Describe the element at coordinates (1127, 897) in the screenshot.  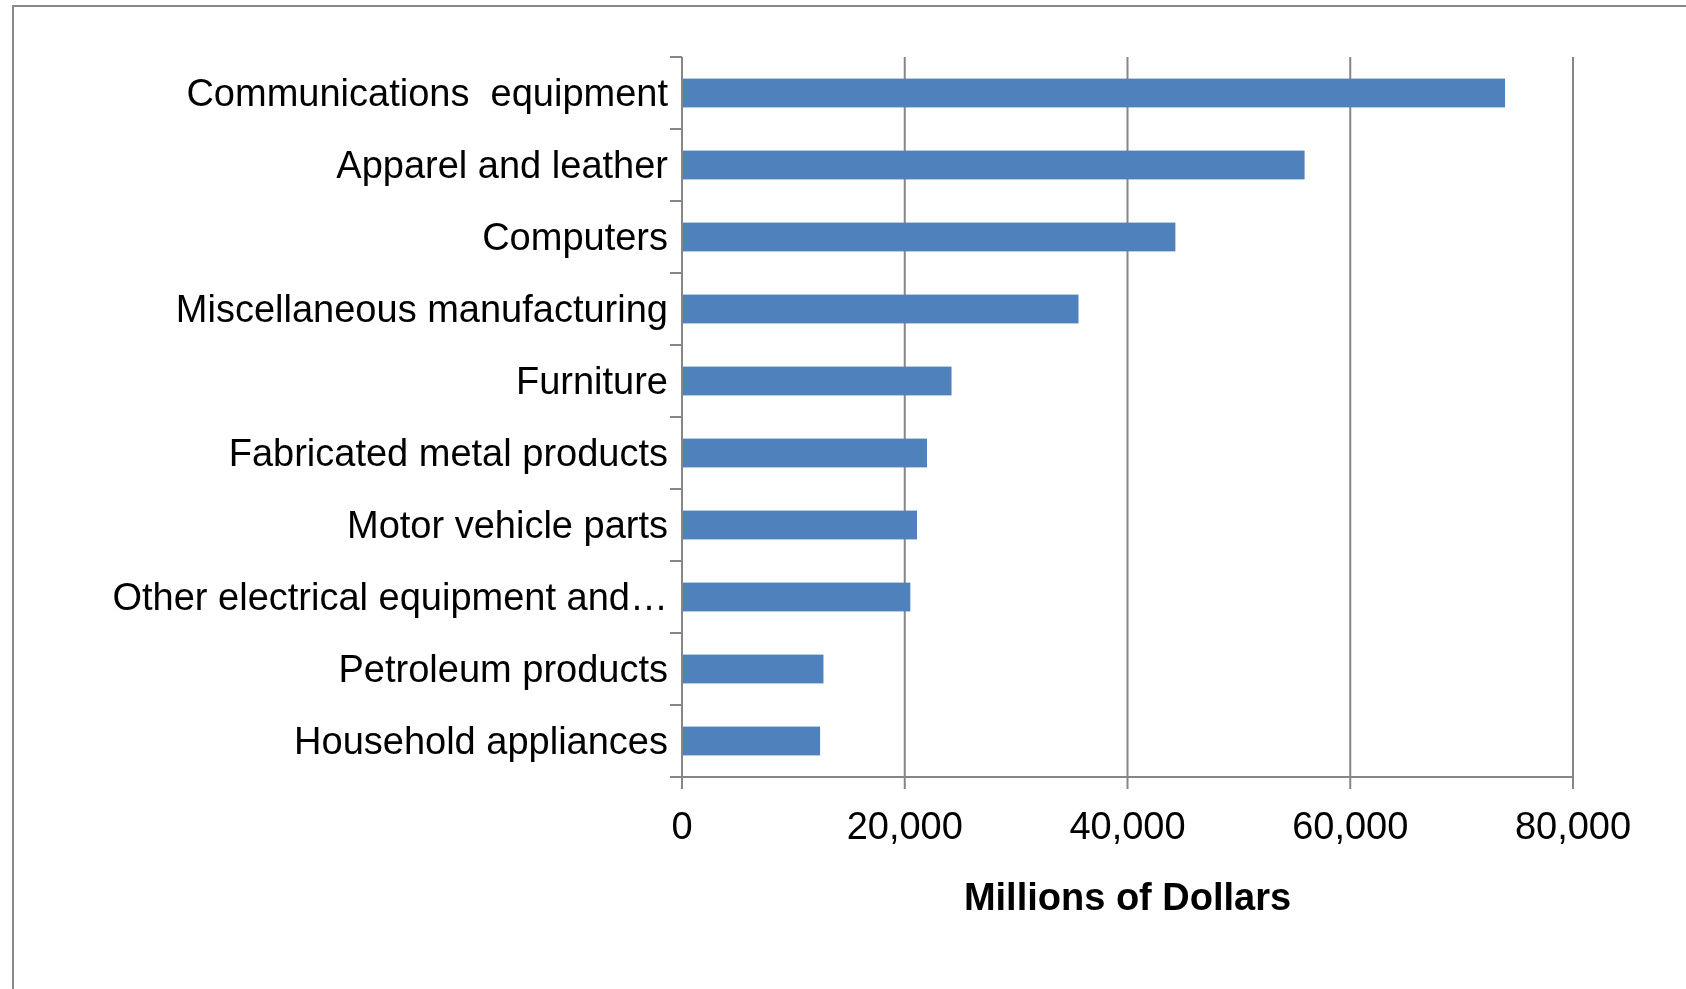
I see `x-axis-title: Millions of Dollars` at that location.